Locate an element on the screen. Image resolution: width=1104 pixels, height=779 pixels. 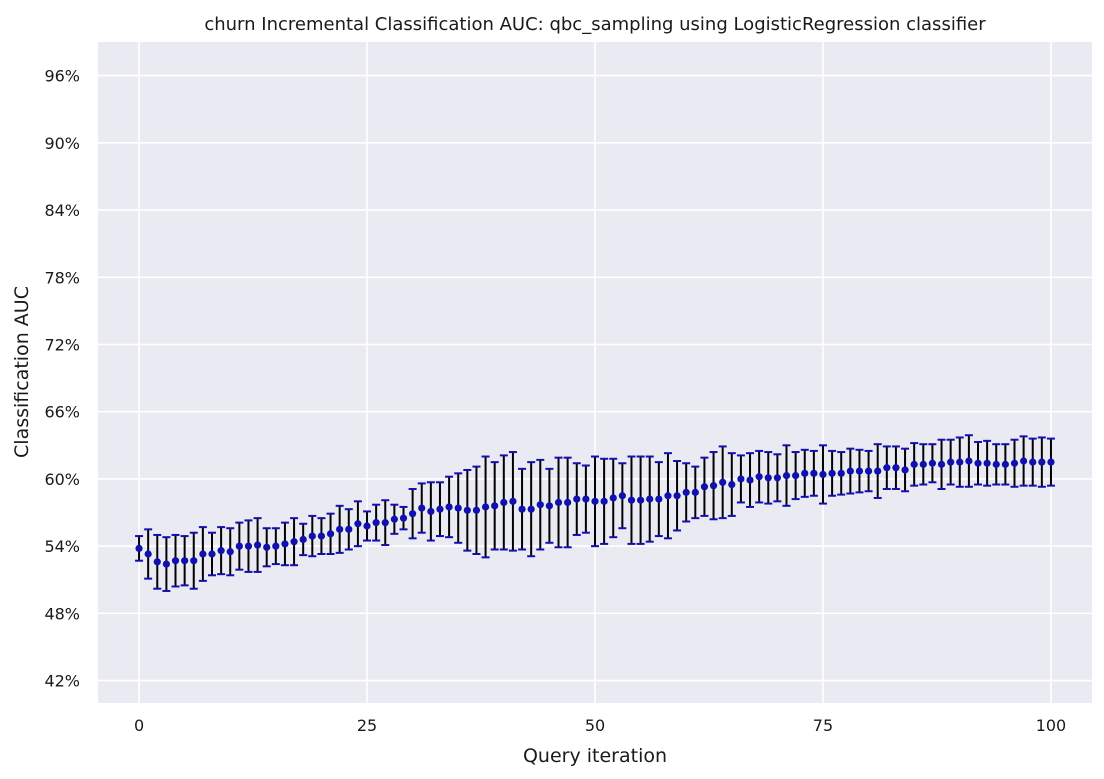
y-tick-label: 96% is located at coordinates (62, 76).